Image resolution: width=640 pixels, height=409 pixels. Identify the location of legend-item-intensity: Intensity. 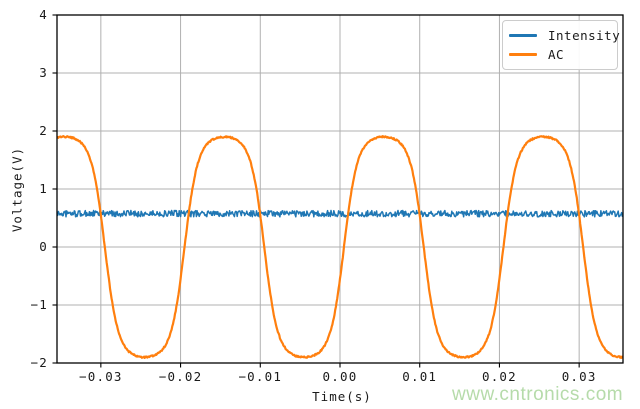
(564, 35).